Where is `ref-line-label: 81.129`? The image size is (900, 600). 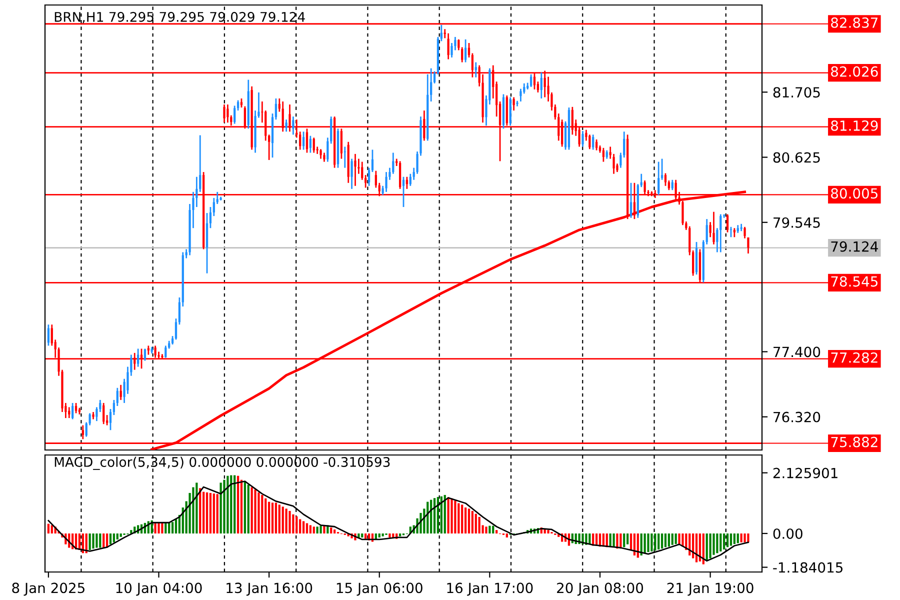
ref-line-label: 81.129 is located at coordinates (854, 125).